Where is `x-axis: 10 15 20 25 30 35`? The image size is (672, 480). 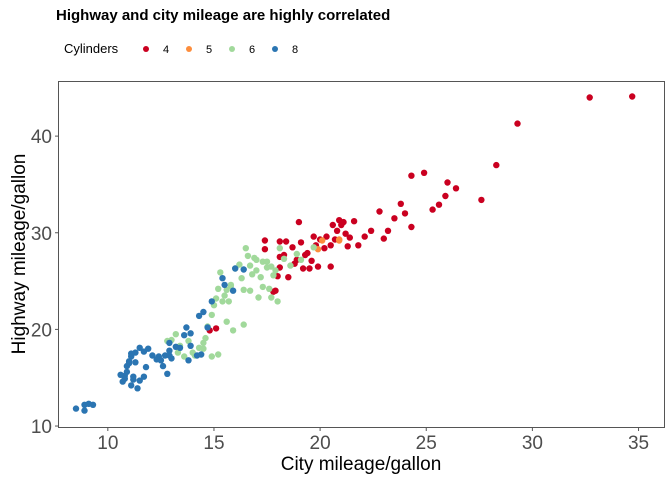
x-axis: 10 15 20 25 30 35 is located at coordinates (373, 440).